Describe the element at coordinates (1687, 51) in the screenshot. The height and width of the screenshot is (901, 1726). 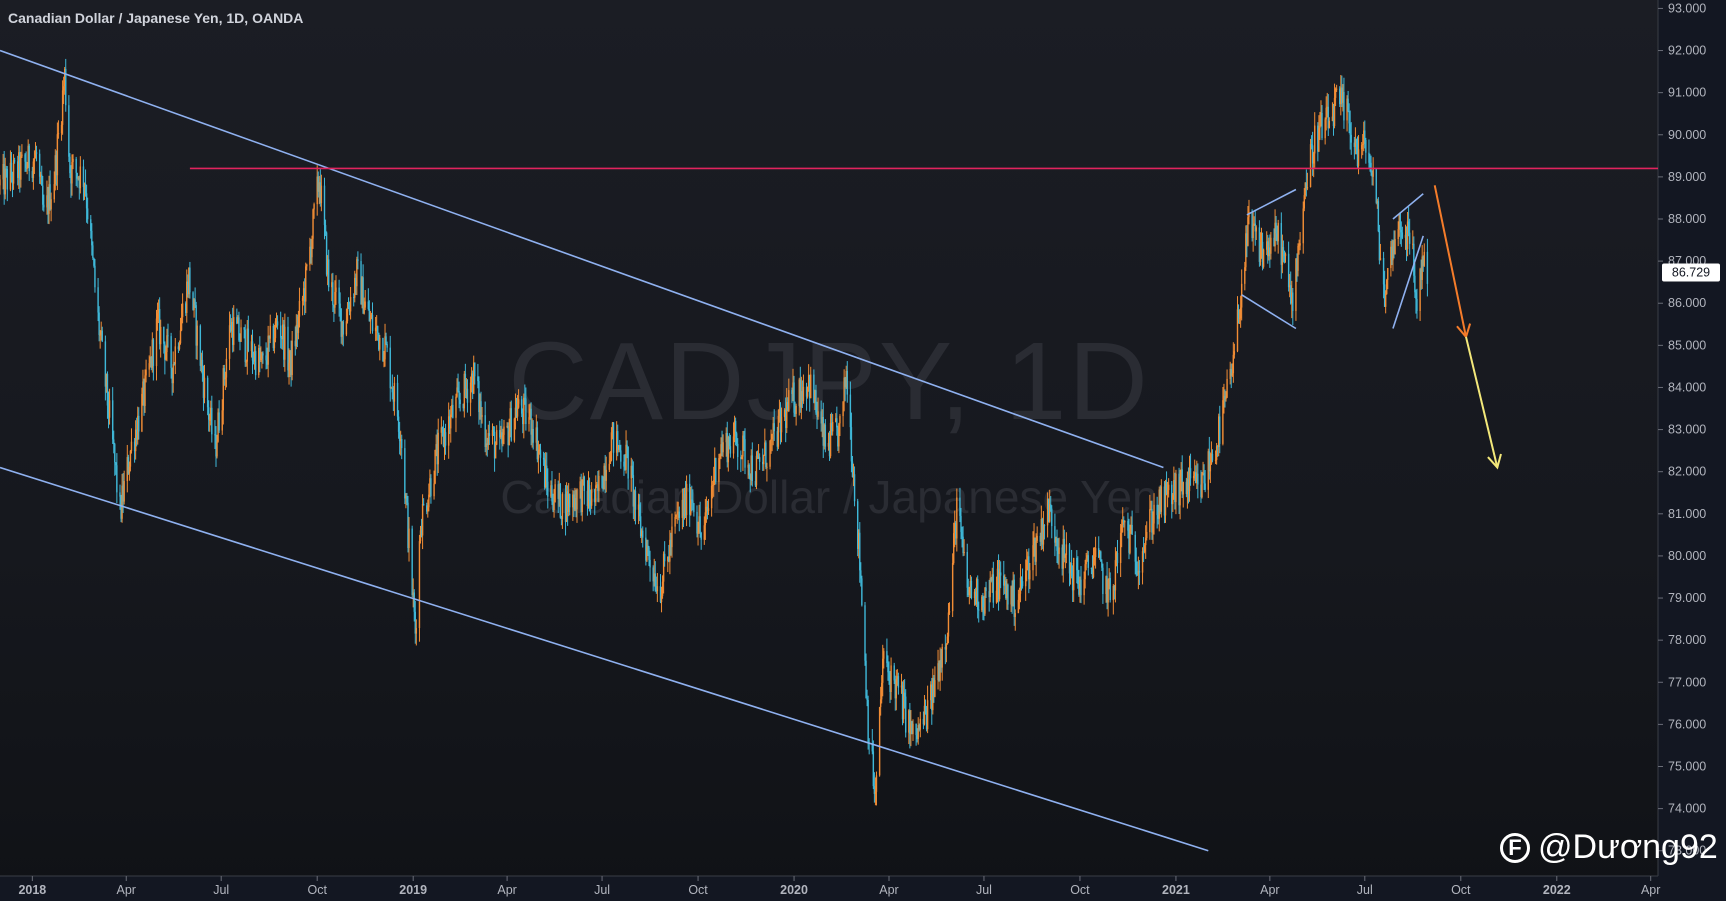
I see `y-tick-label: 92.000` at that location.